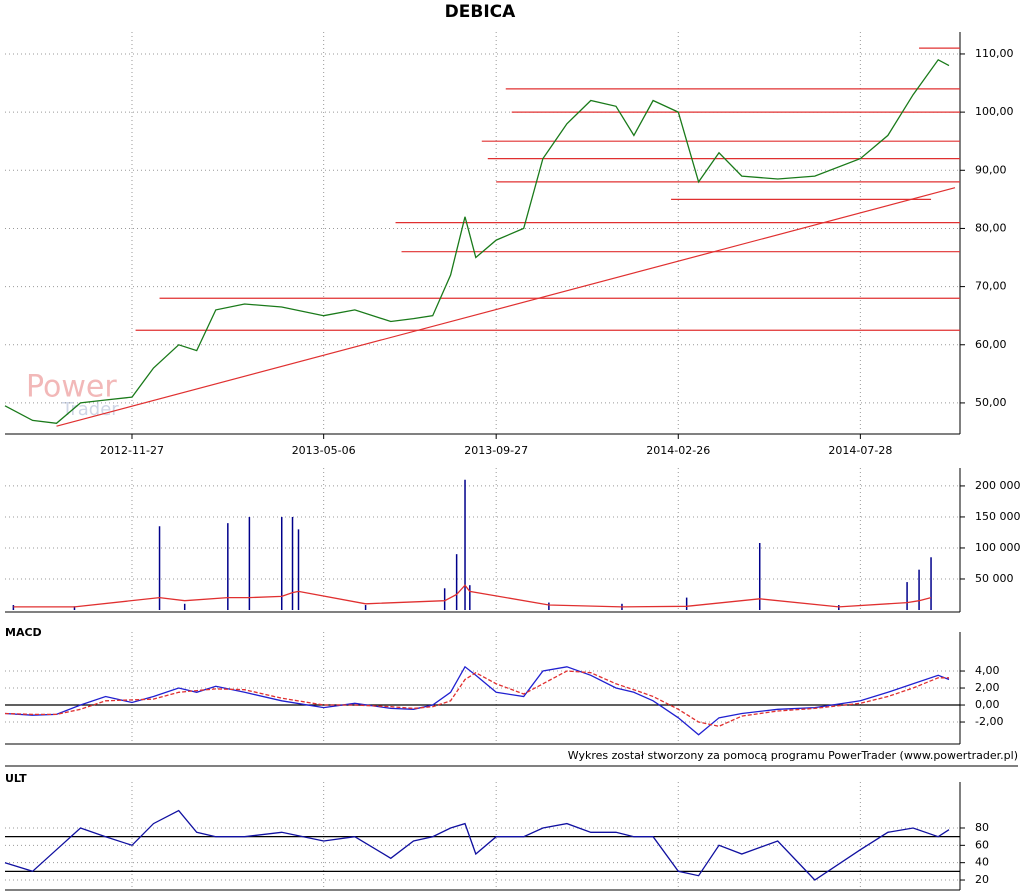 The image size is (1024, 894). I want to click on watermark: Power, so click(71, 387).